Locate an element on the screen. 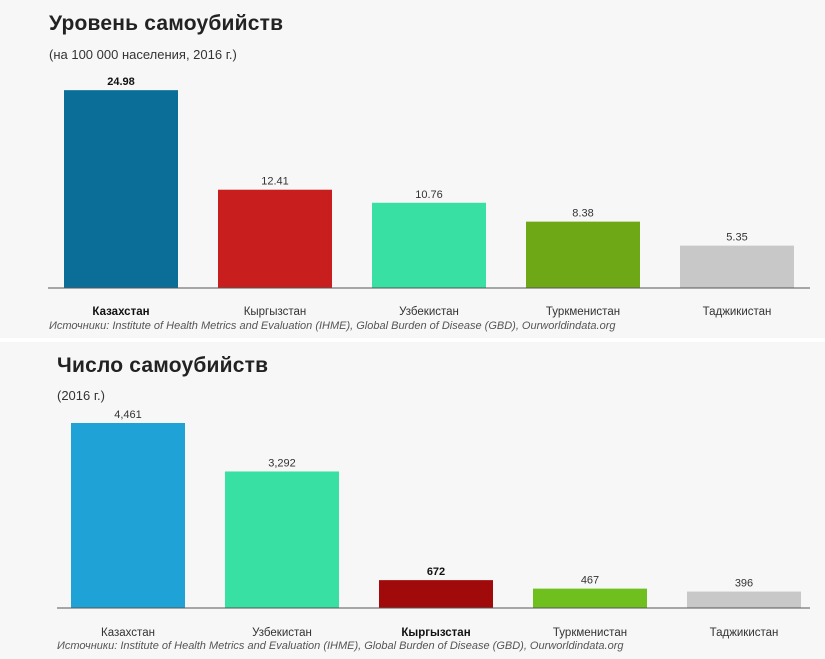 The image size is (825, 659). bar-value-label: 3,292 is located at coordinates (282, 463).